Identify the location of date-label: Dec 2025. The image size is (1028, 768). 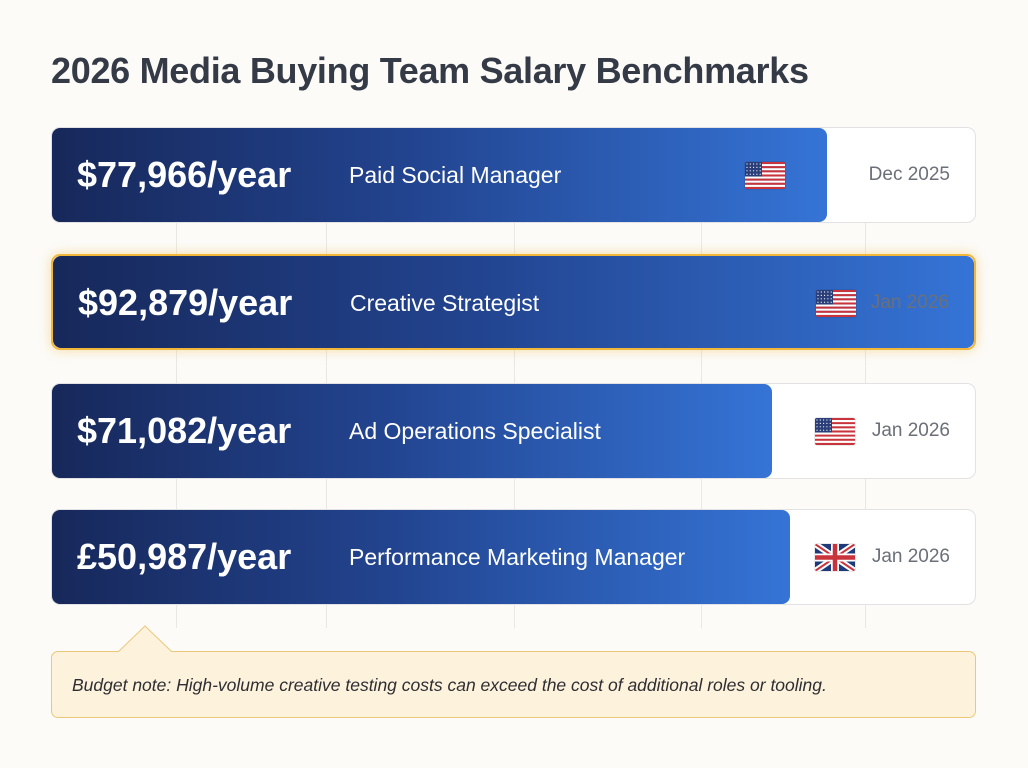
(909, 174).